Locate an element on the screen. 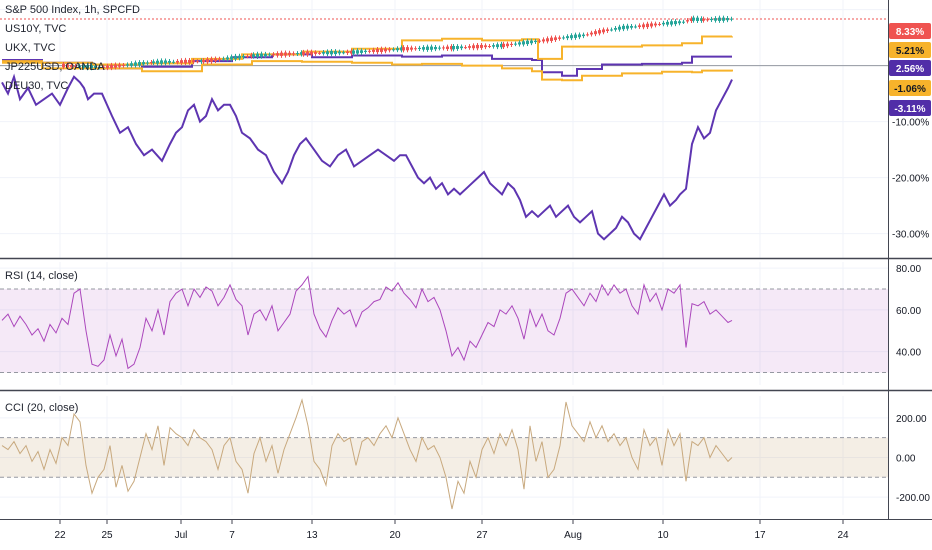 The height and width of the screenshot is (550, 932). price-tick-label: -20.00% is located at coordinates (910, 179).